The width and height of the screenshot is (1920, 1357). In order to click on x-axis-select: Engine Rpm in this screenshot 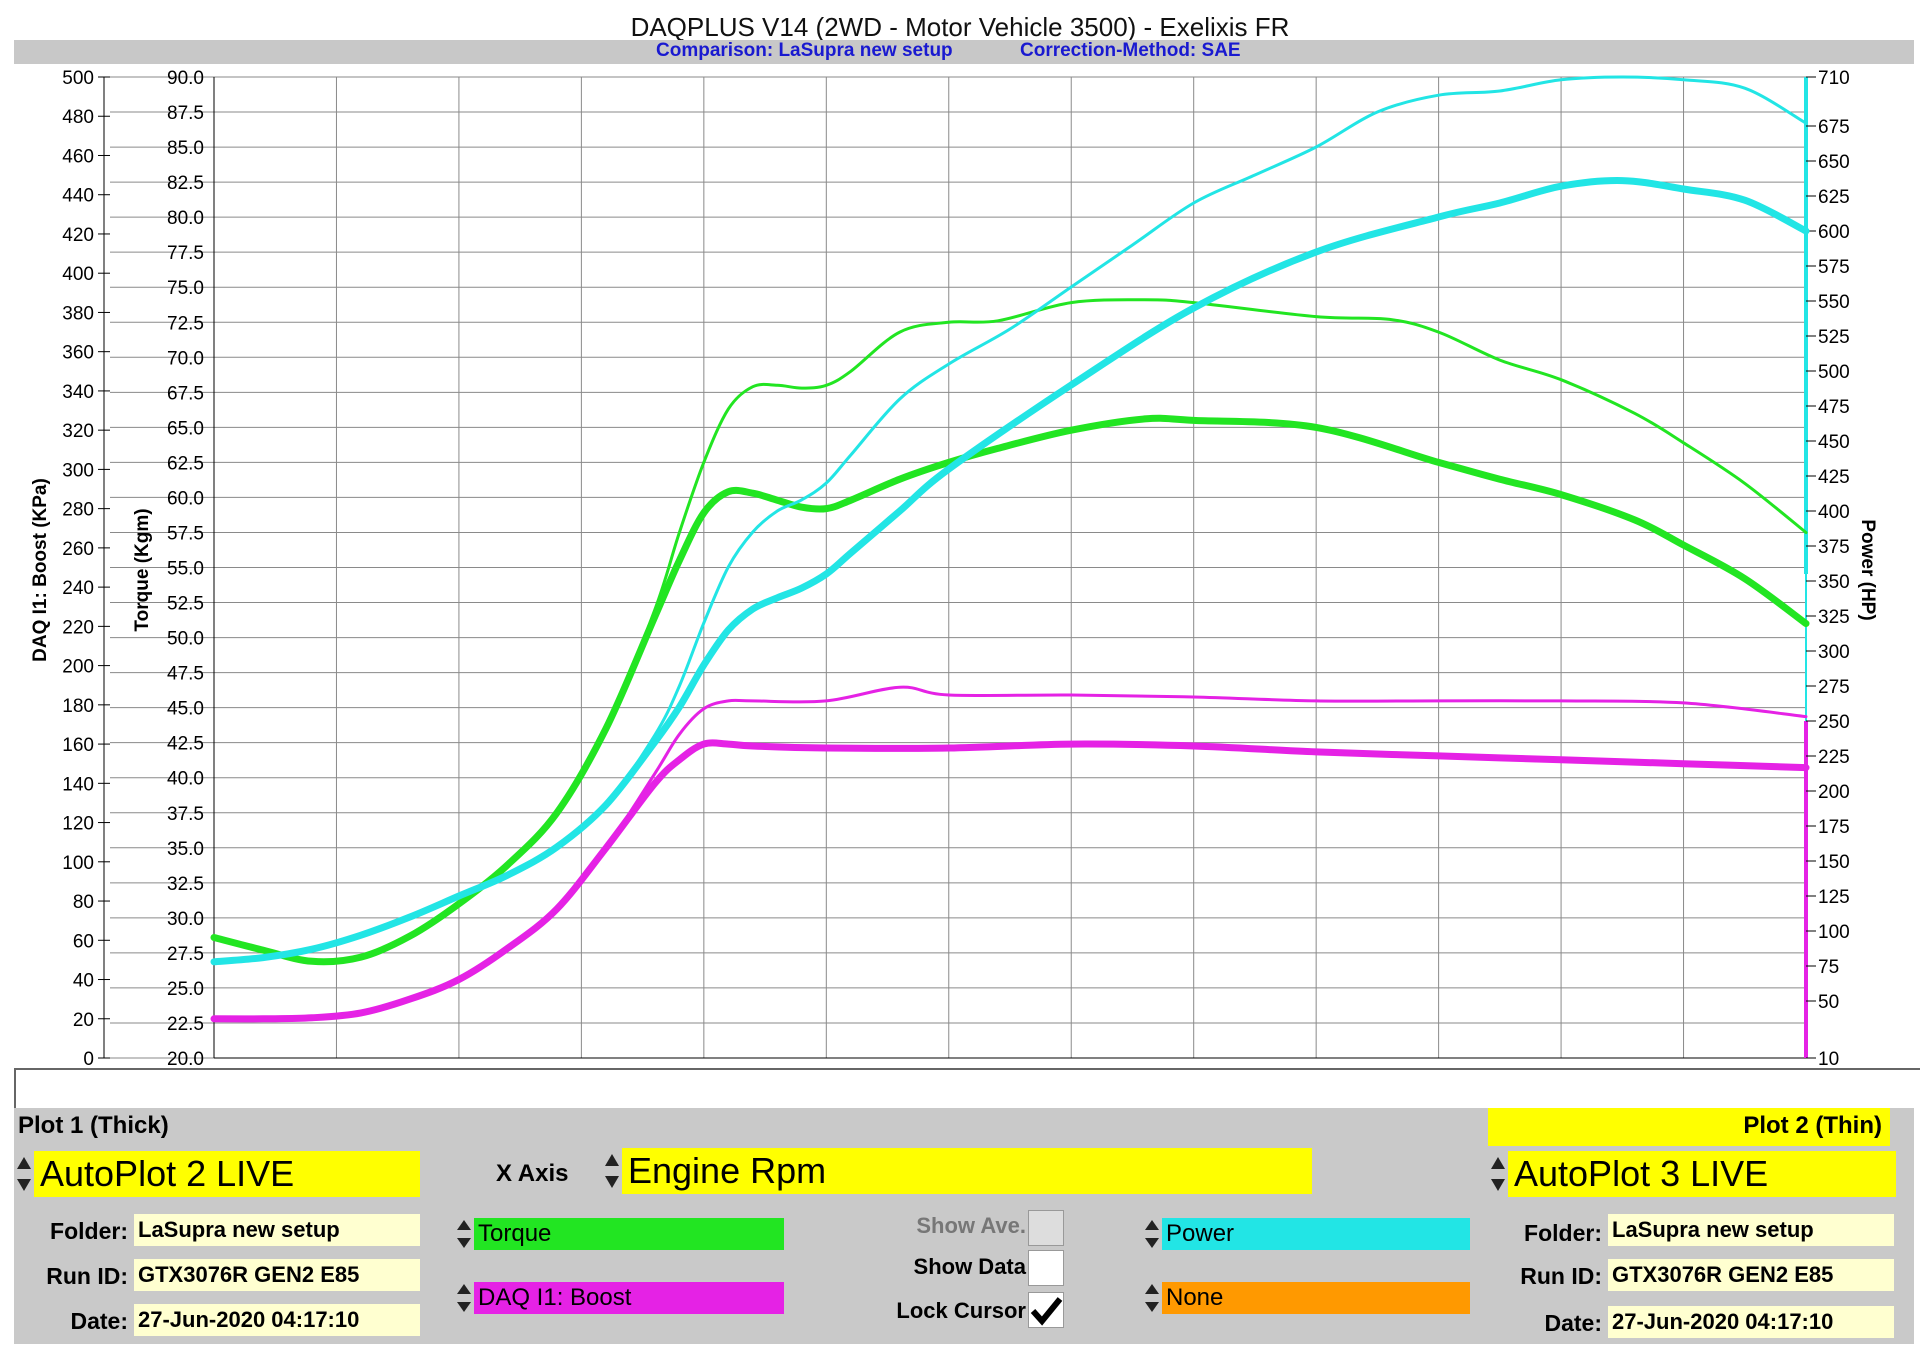, I will do `click(967, 1171)`.